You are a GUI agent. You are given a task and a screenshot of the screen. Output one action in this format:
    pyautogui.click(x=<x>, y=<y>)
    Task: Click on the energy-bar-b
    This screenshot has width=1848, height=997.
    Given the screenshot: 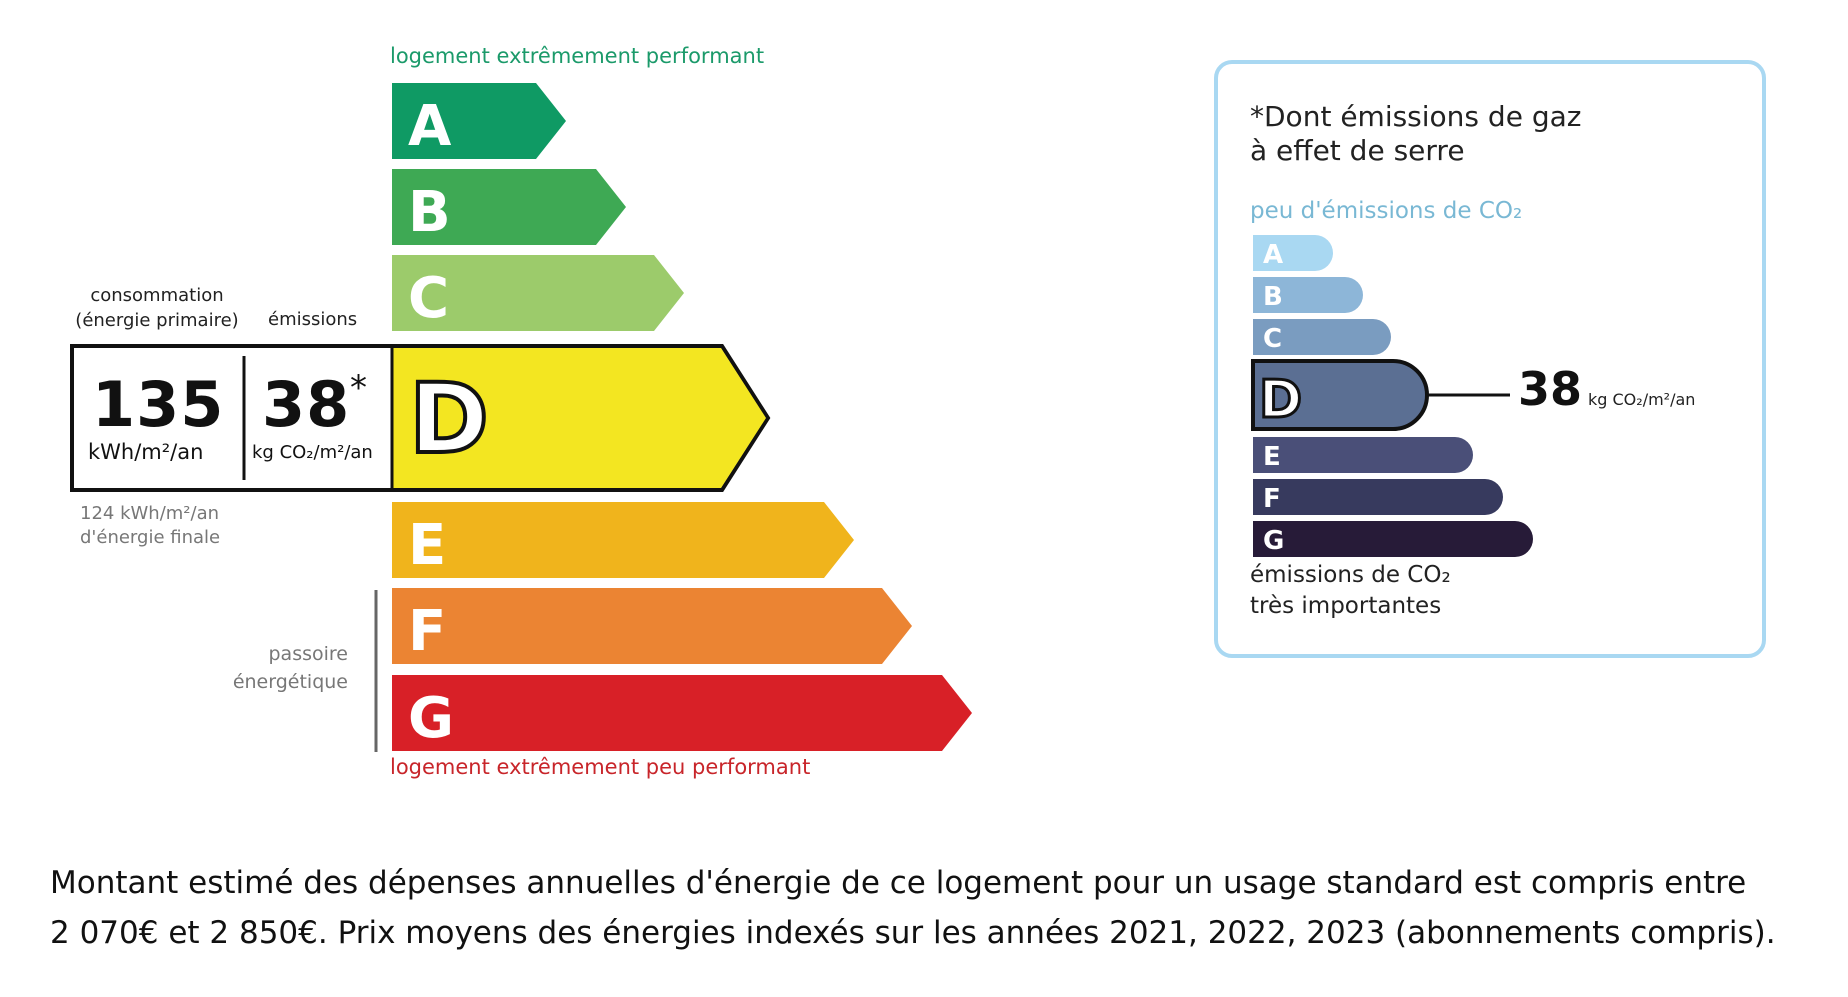 What is the action you would take?
    pyautogui.click(x=509, y=207)
    